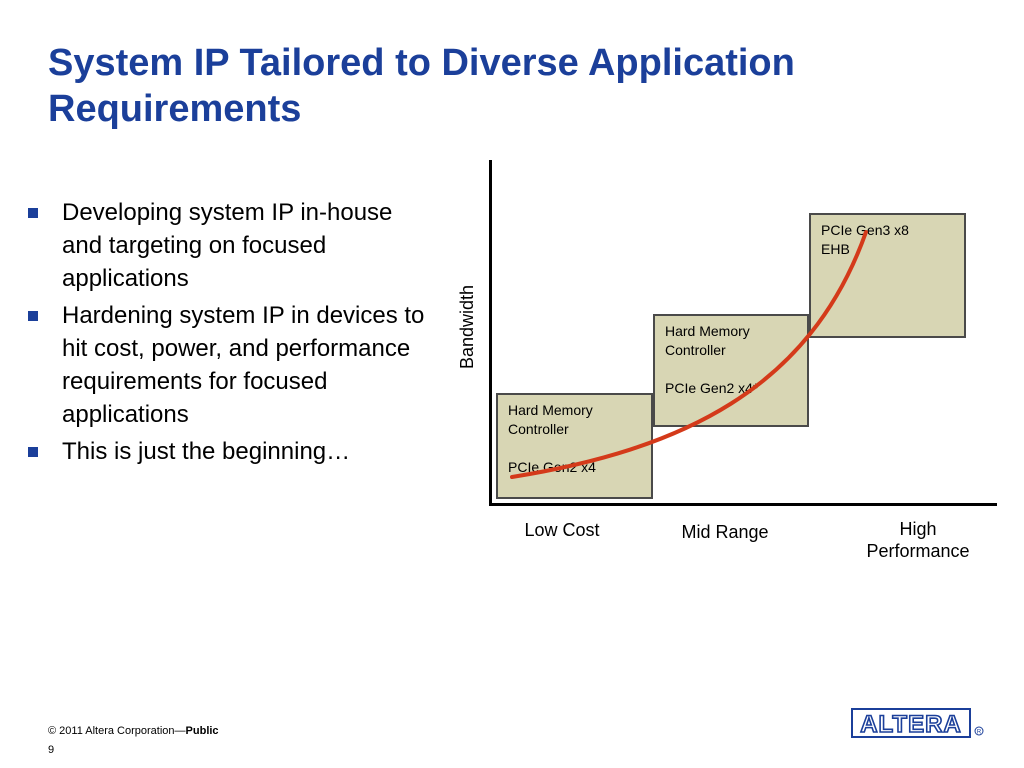 This screenshot has width=1024, height=768. I want to click on box-high-performance: PCIe Gen3 x8 EHB, so click(887, 275).